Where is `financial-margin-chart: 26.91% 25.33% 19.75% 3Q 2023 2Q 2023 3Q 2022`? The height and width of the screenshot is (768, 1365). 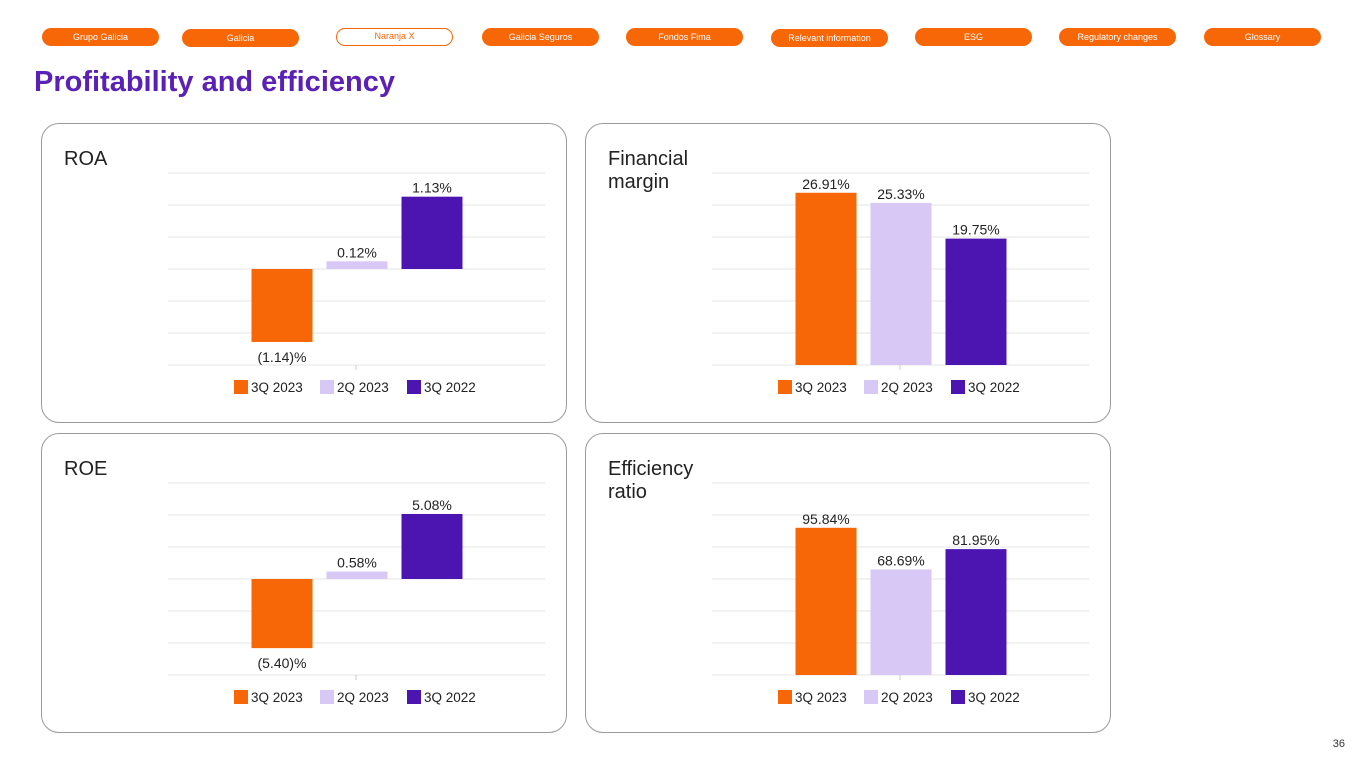 financial-margin-chart: 26.91% 25.33% 19.75% 3Q 2023 2Q 2023 3Q 2022 is located at coordinates (900, 283).